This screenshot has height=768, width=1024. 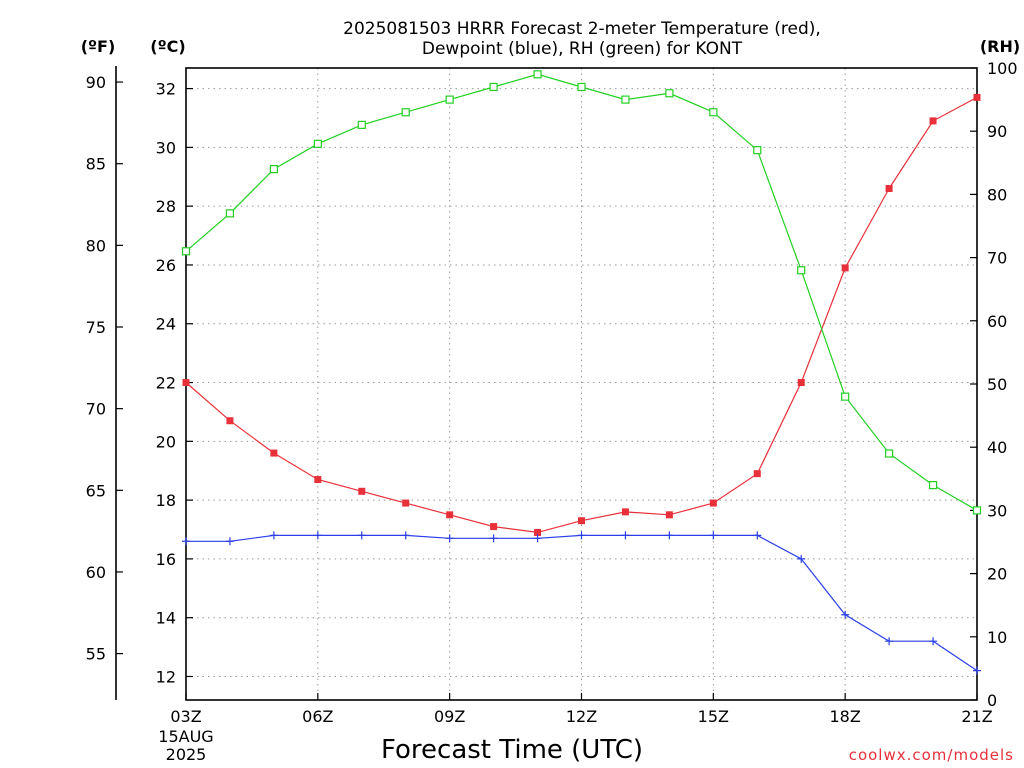 What do you see at coordinates (185, 716) in the screenshot?
I see `x-tick-label: 03Z` at bounding box center [185, 716].